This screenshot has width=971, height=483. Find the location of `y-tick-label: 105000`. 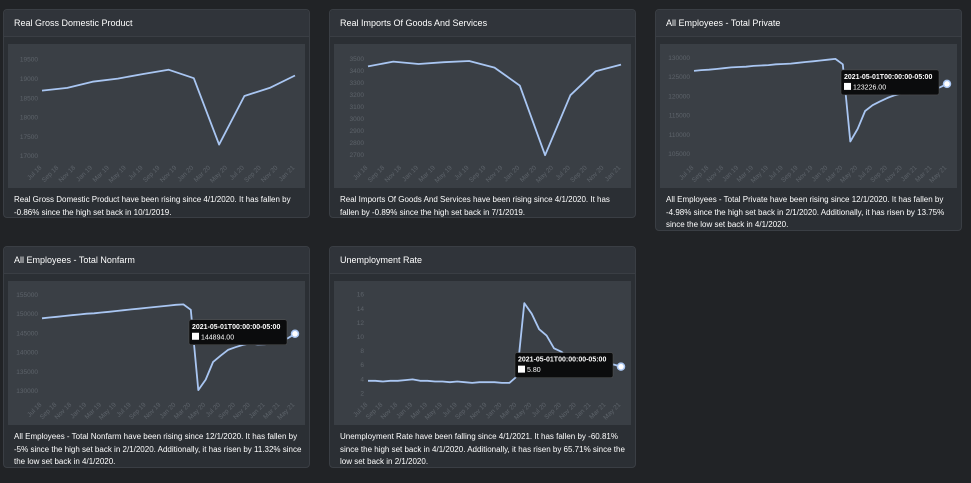

y-tick-label: 105000 is located at coordinates (679, 154).